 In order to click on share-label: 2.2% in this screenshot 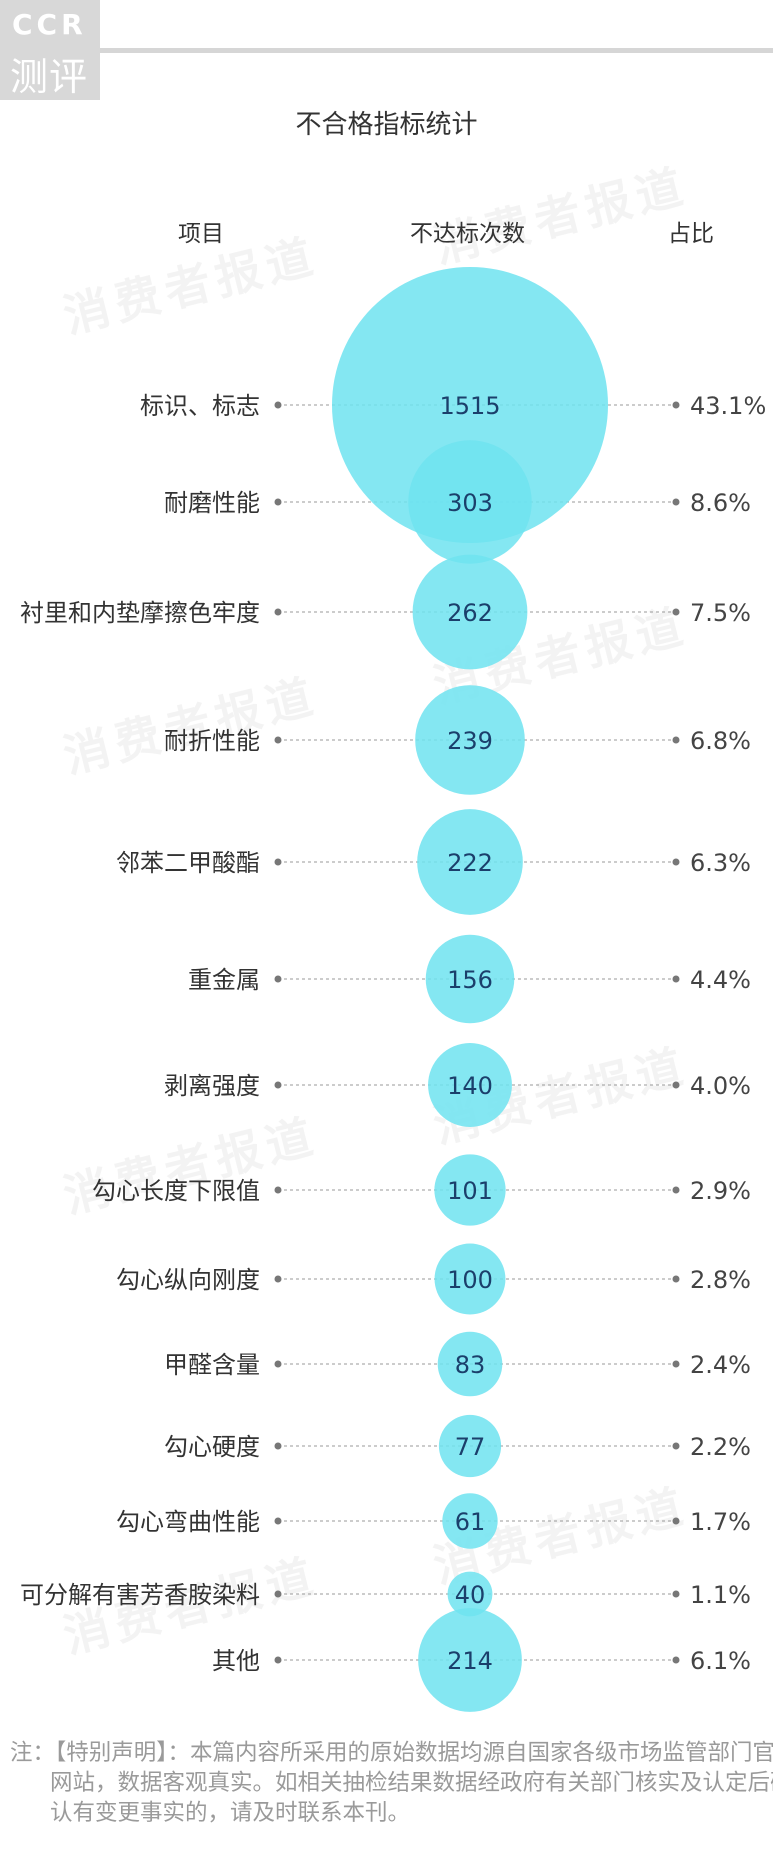, I will do `click(720, 1447)`.